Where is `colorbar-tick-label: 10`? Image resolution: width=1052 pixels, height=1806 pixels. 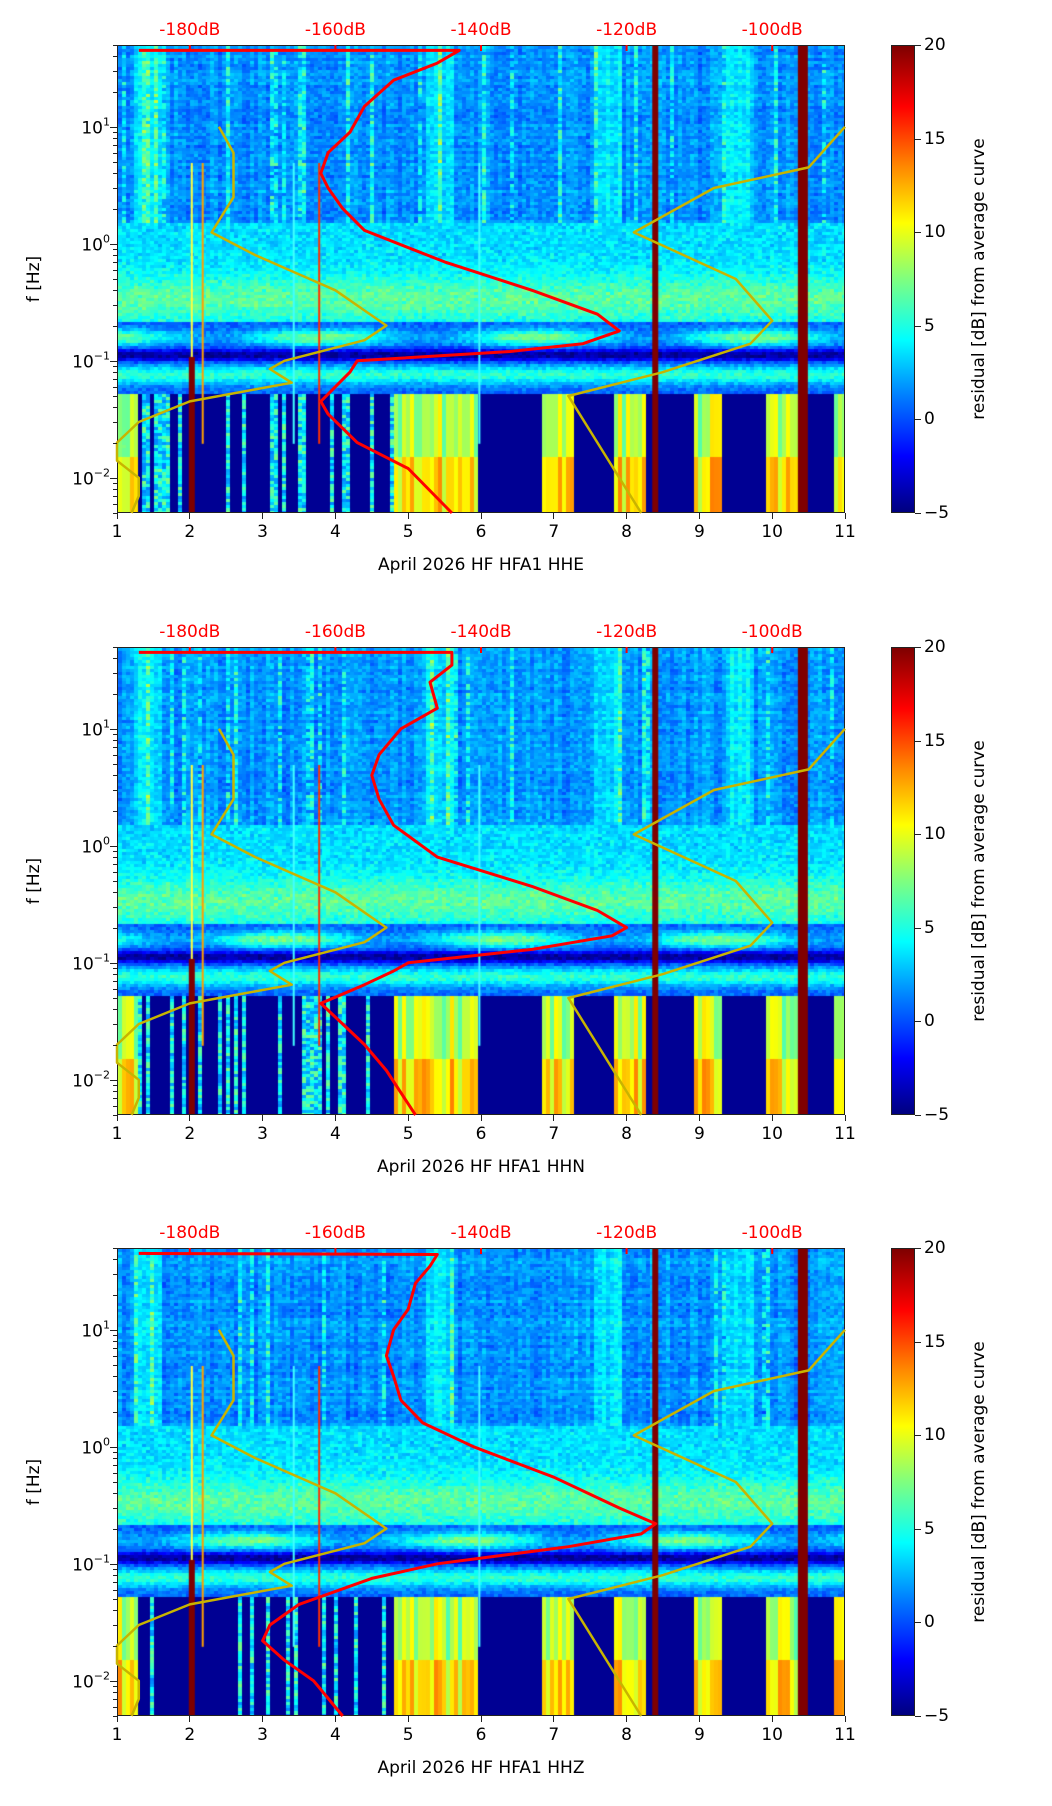 colorbar-tick-label: 10 is located at coordinates (935, 232).